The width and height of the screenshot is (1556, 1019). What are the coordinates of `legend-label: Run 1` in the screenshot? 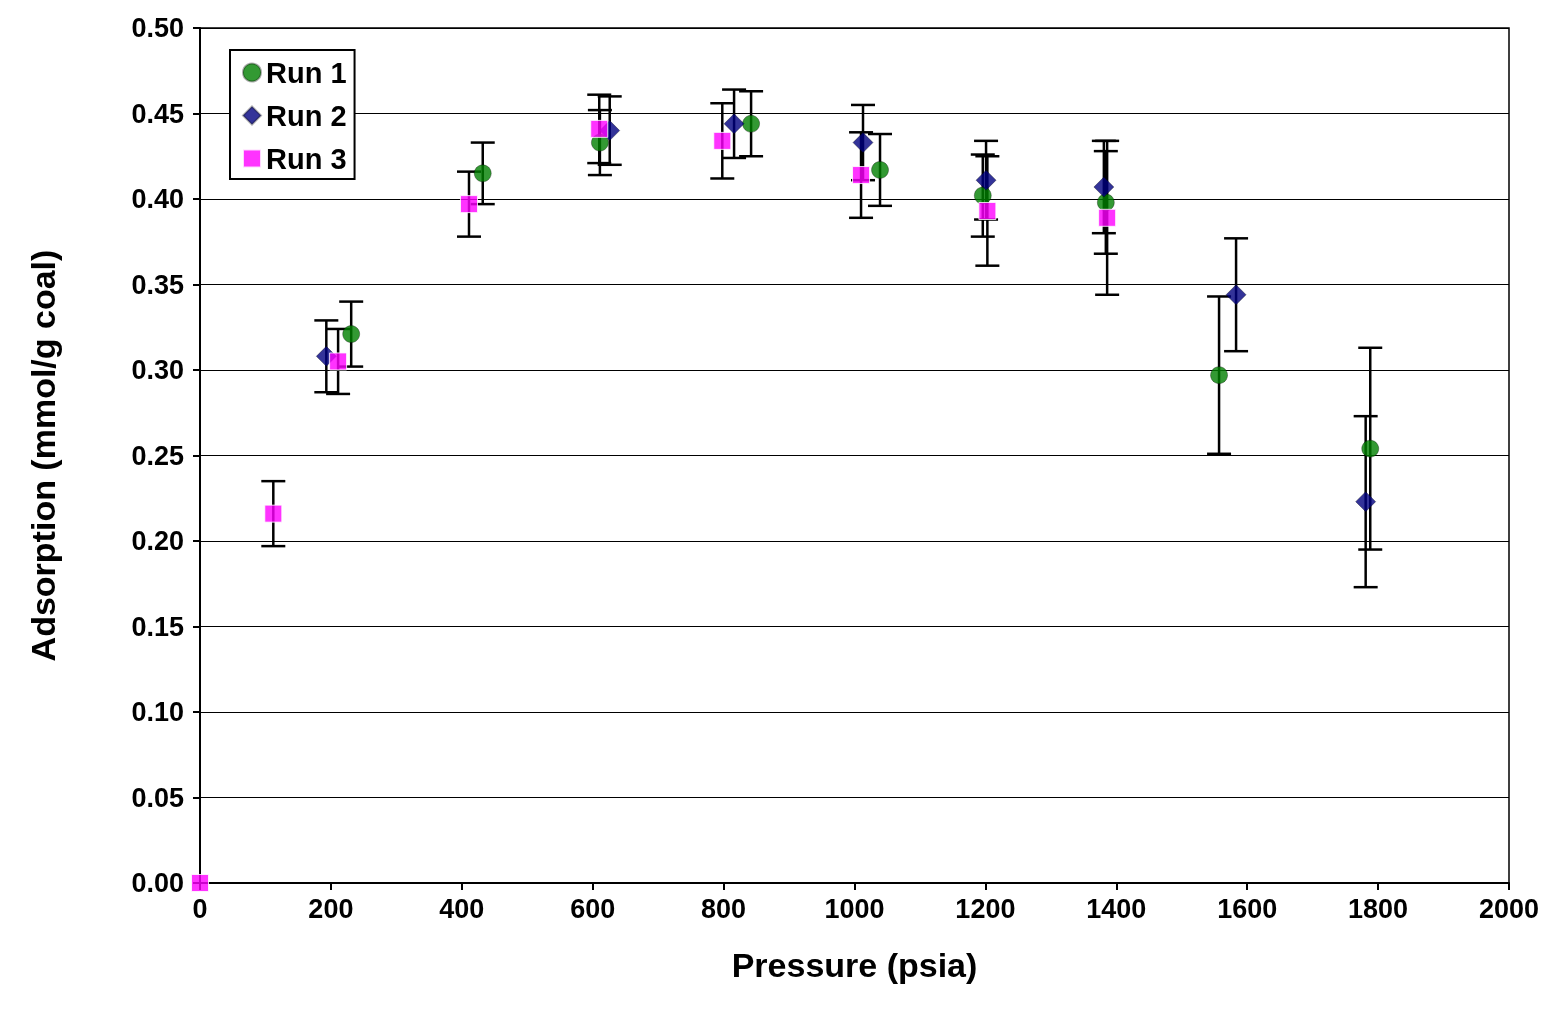 It's located at (306, 72).